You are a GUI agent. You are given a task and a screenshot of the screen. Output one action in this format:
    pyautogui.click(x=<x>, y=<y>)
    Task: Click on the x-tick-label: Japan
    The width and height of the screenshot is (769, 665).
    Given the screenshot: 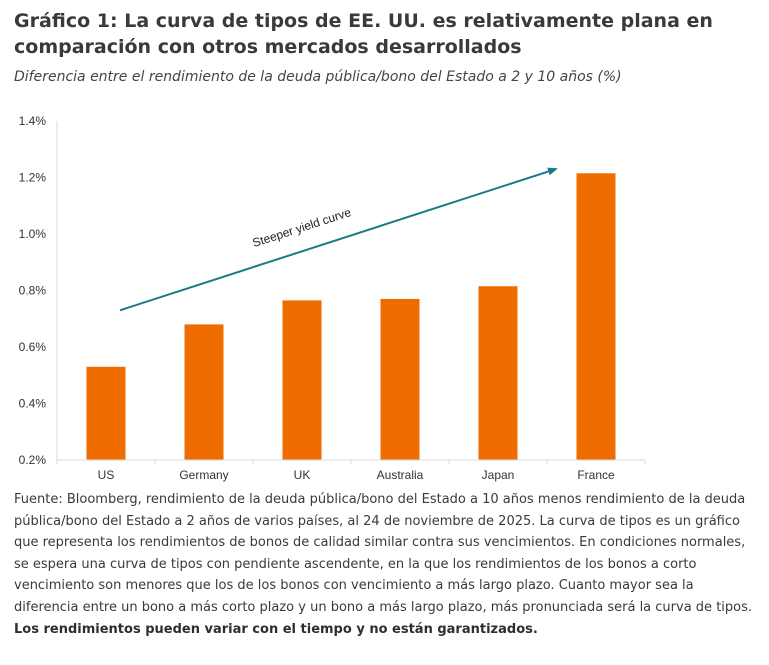 What is the action you would take?
    pyautogui.click(x=498, y=475)
    